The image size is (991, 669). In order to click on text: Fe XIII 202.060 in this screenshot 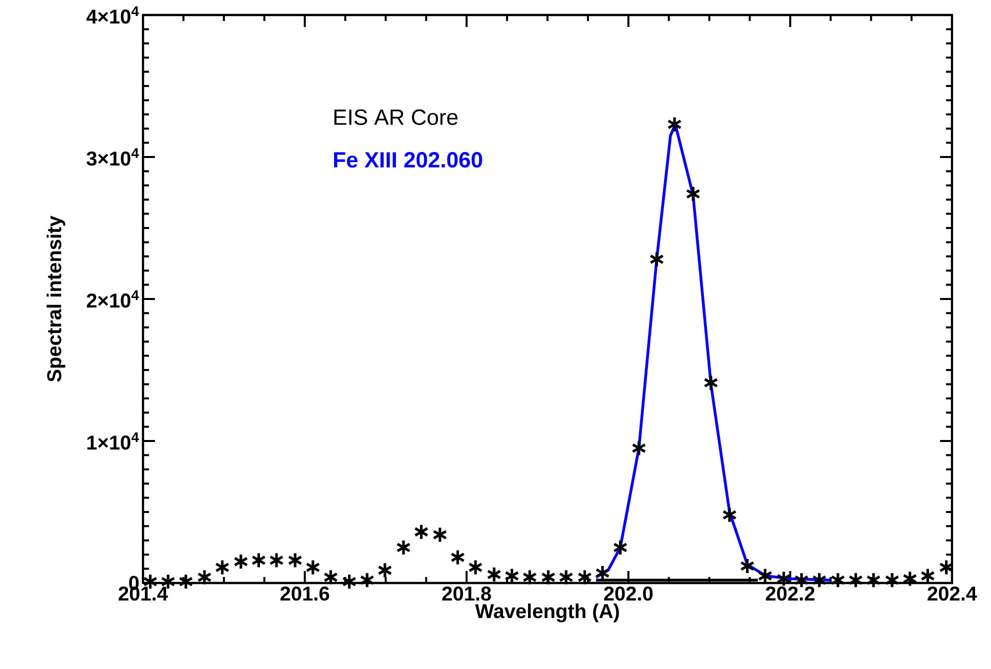, I will do `click(408, 160)`.